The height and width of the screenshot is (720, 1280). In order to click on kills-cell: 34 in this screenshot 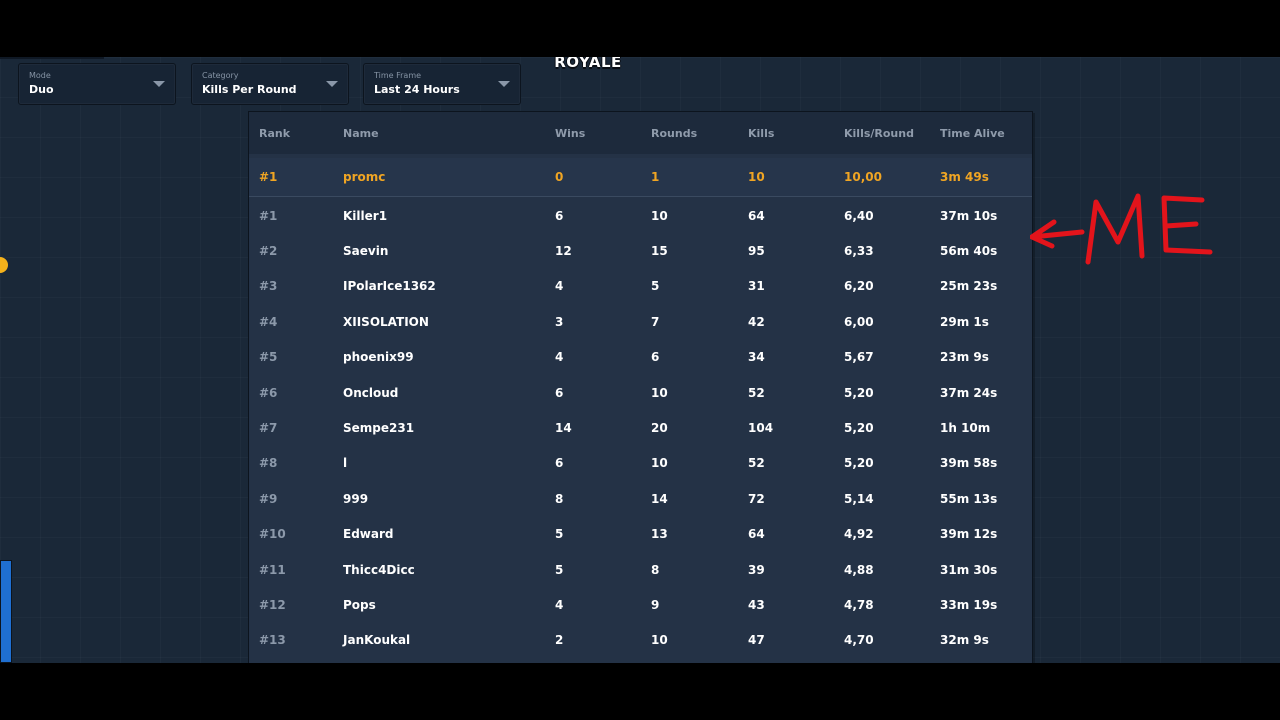, I will do `click(756, 357)`.